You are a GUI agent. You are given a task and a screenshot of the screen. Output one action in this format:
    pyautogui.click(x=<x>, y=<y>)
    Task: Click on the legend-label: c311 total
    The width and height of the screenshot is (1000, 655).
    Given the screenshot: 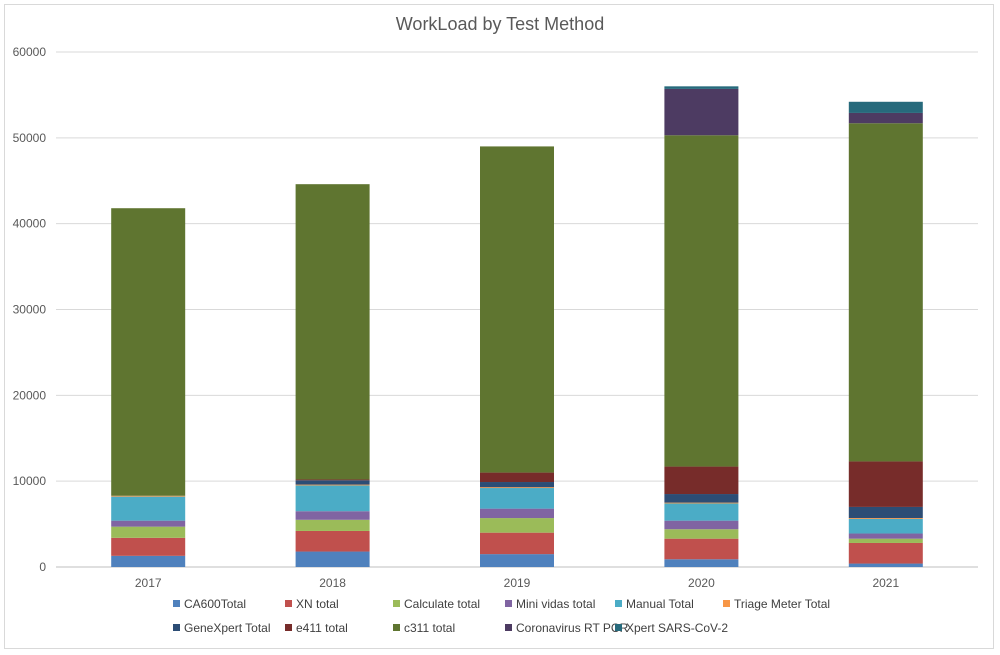 What is the action you would take?
    pyautogui.click(x=429, y=628)
    